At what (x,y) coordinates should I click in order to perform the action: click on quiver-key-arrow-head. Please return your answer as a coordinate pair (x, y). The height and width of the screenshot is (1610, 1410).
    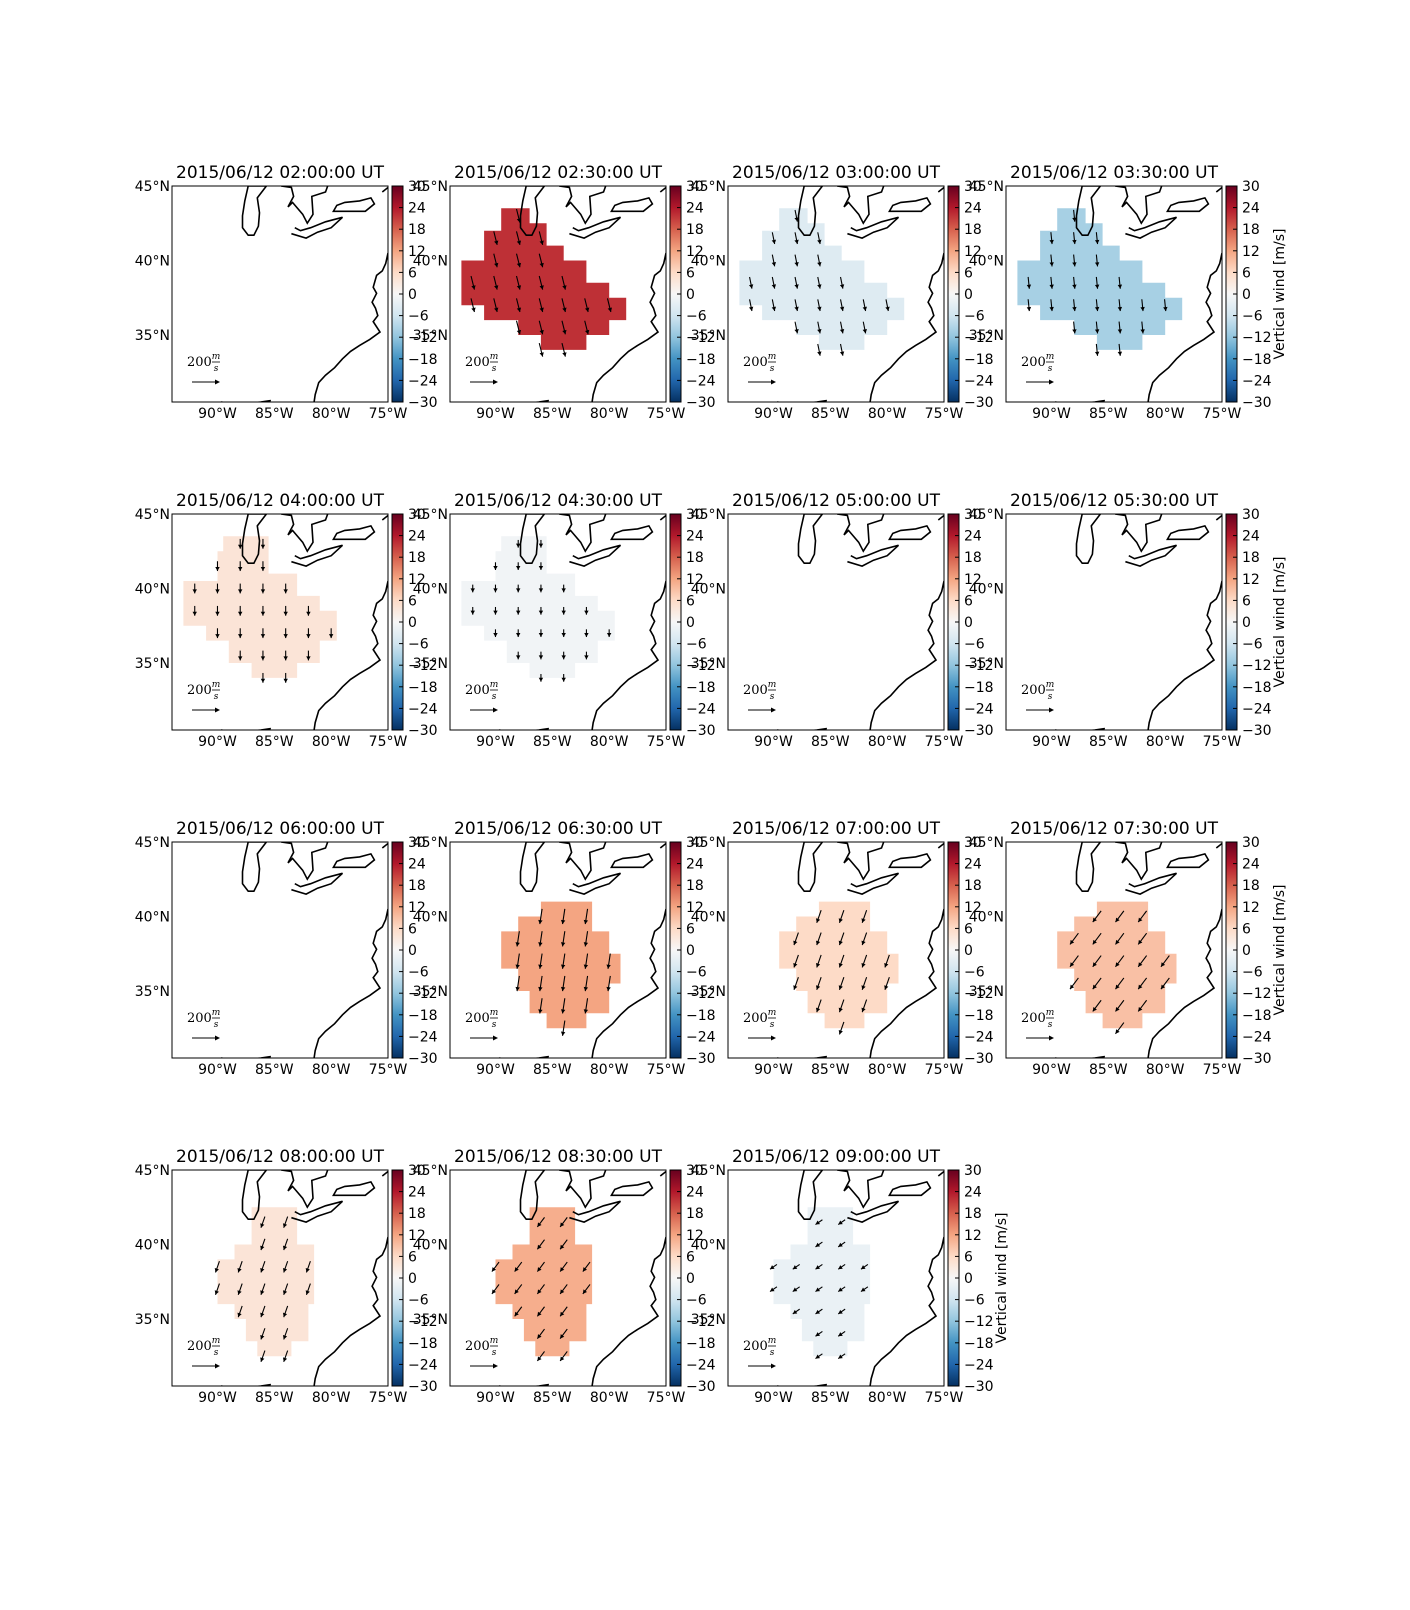
    Looking at the image, I should click on (217, 1366).